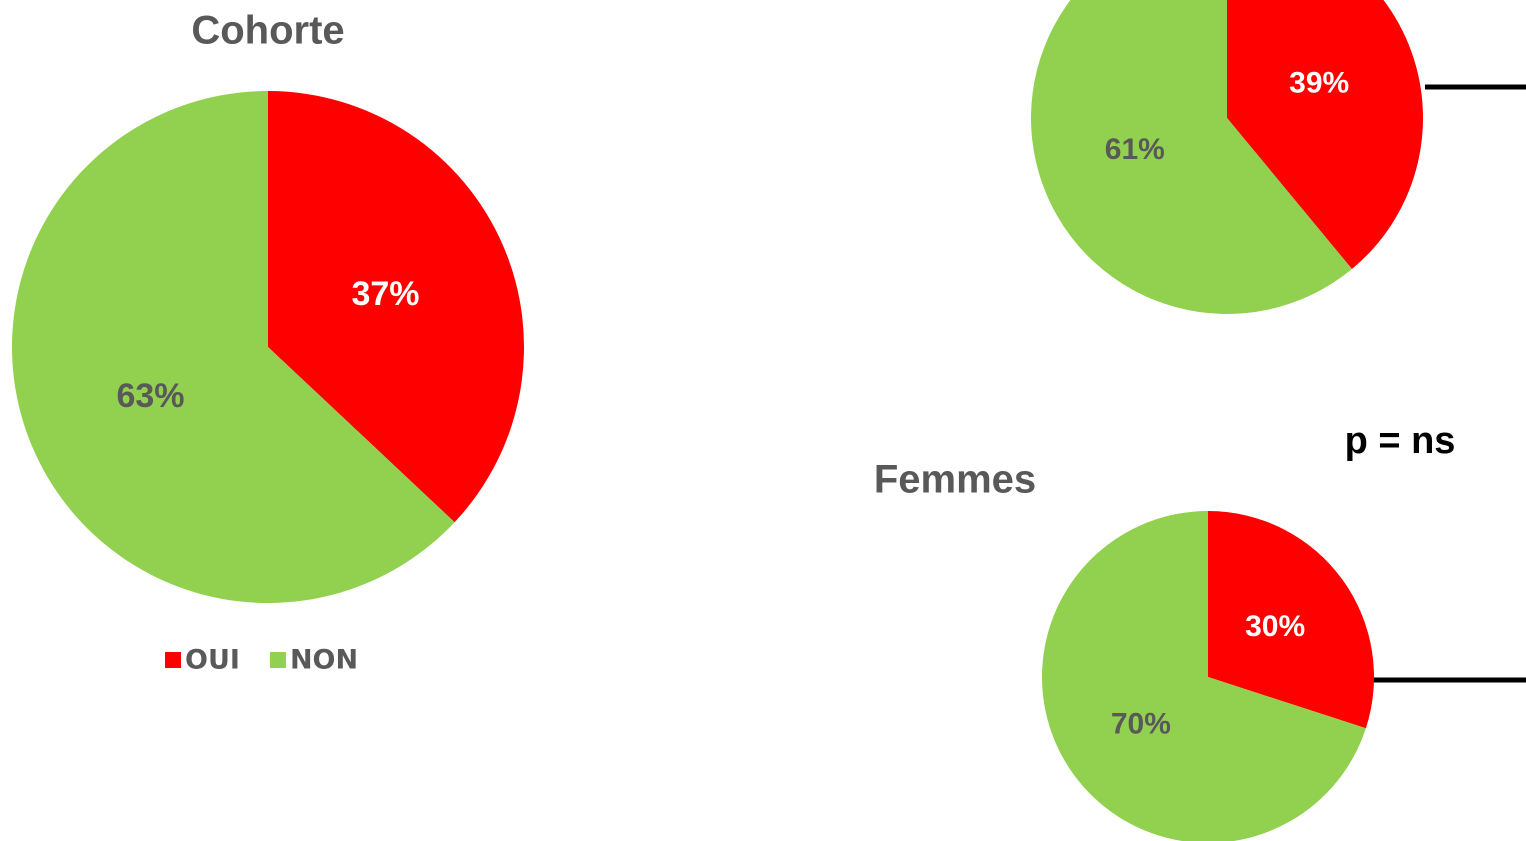 The height and width of the screenshot is (841, 1526). I want to click on chart-title: Femmes, so click(955, 480).